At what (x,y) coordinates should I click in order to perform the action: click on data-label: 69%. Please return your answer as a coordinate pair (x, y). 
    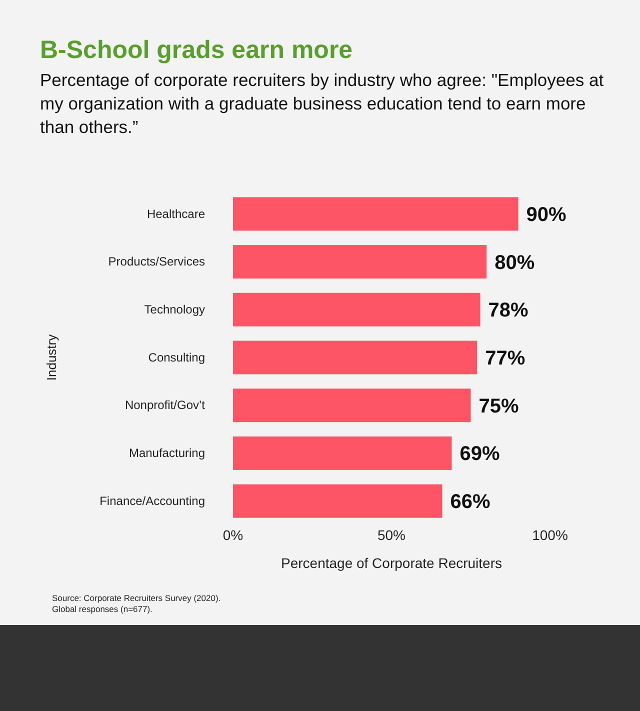
    Looking at the image, I should click on (480, 454).